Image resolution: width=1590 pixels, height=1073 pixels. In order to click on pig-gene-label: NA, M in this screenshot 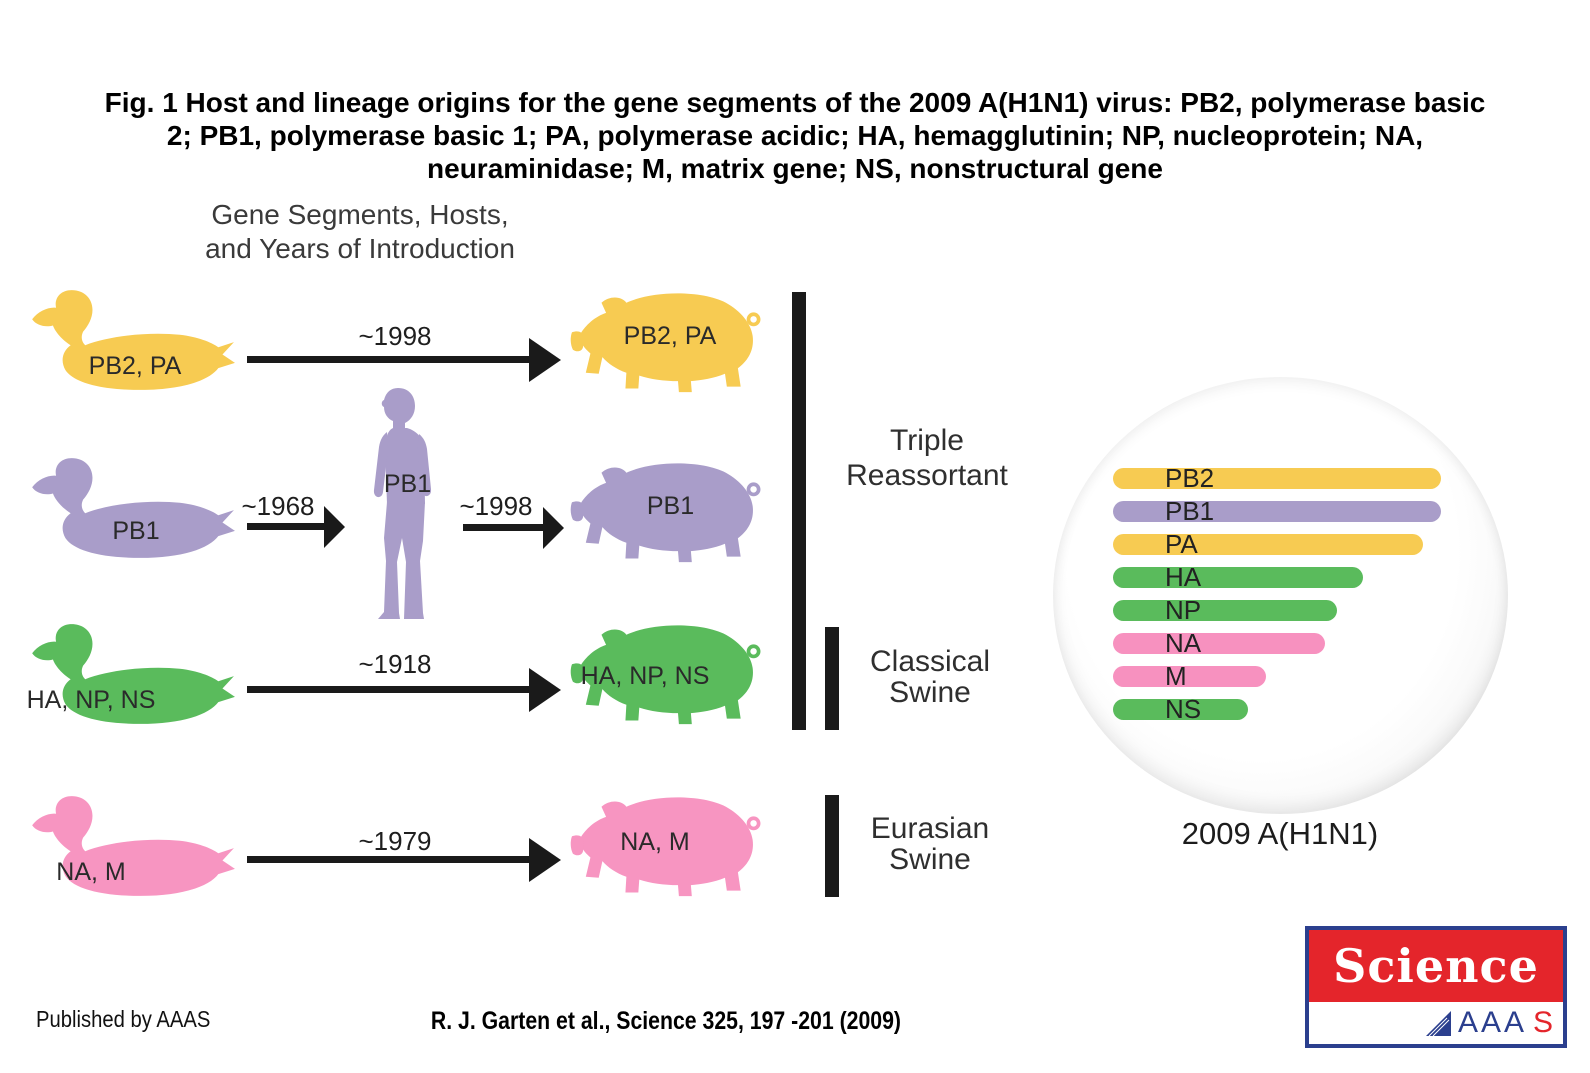, I will do `click(655, 842)`.